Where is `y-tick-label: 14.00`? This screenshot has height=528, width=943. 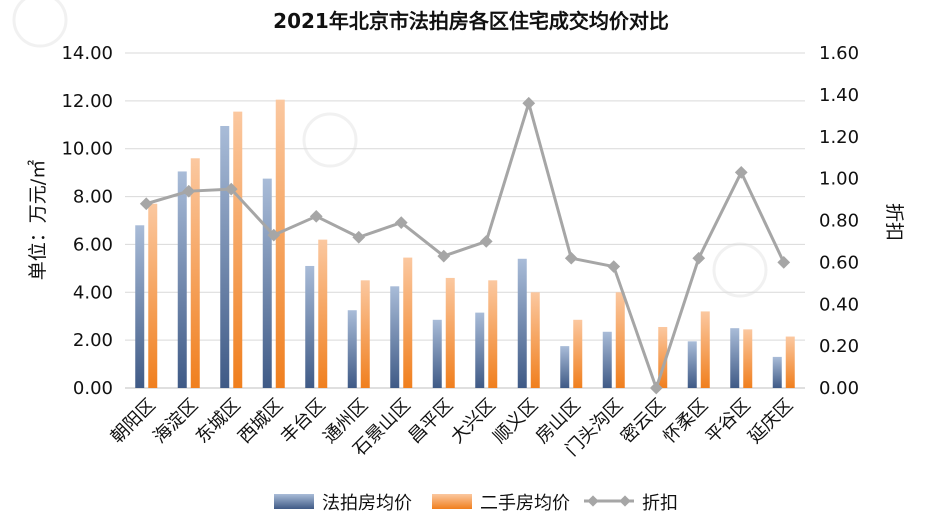
y-tick-label: 14.00 is located at coordinates (87, 53).